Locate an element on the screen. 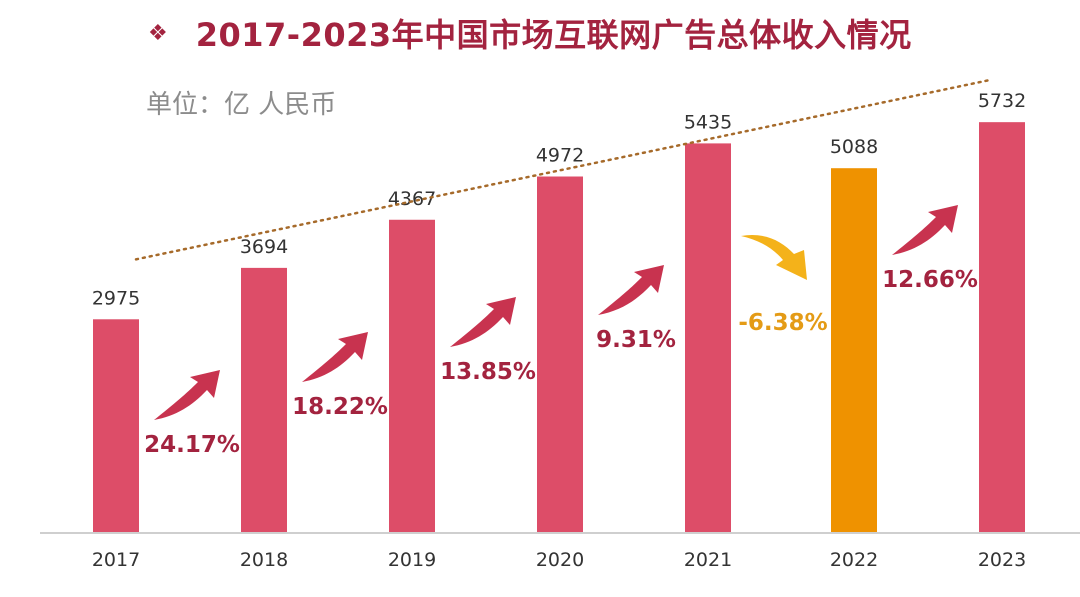  tick-label-2017: 2017 is located at coordinates (116, 560).